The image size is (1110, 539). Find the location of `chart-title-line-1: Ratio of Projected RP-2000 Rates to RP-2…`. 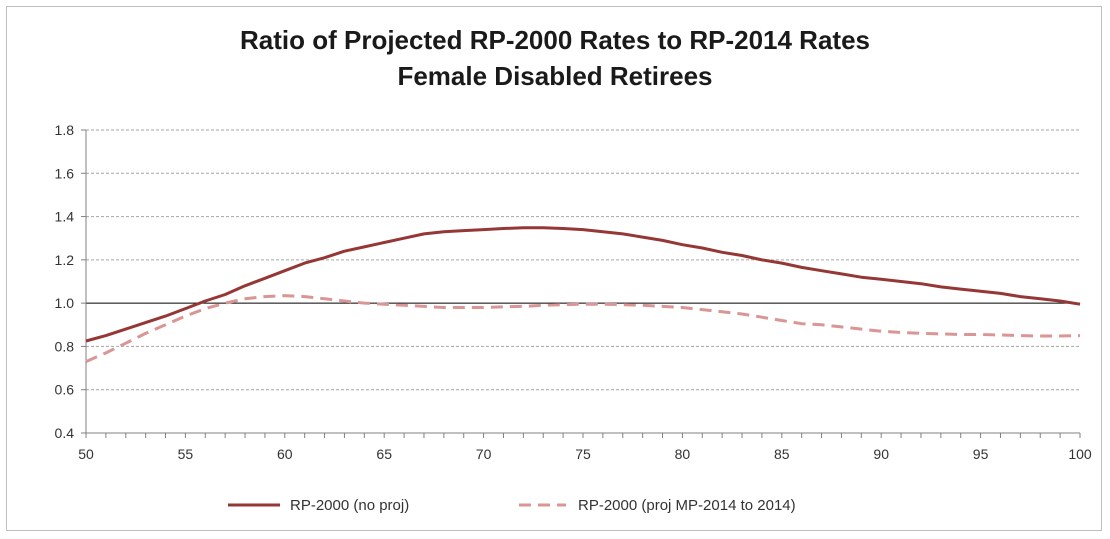

chart-title-line-1: Ratio of Projected RP-2000 Rates to RP-2… is located at coordinates (555, 40).